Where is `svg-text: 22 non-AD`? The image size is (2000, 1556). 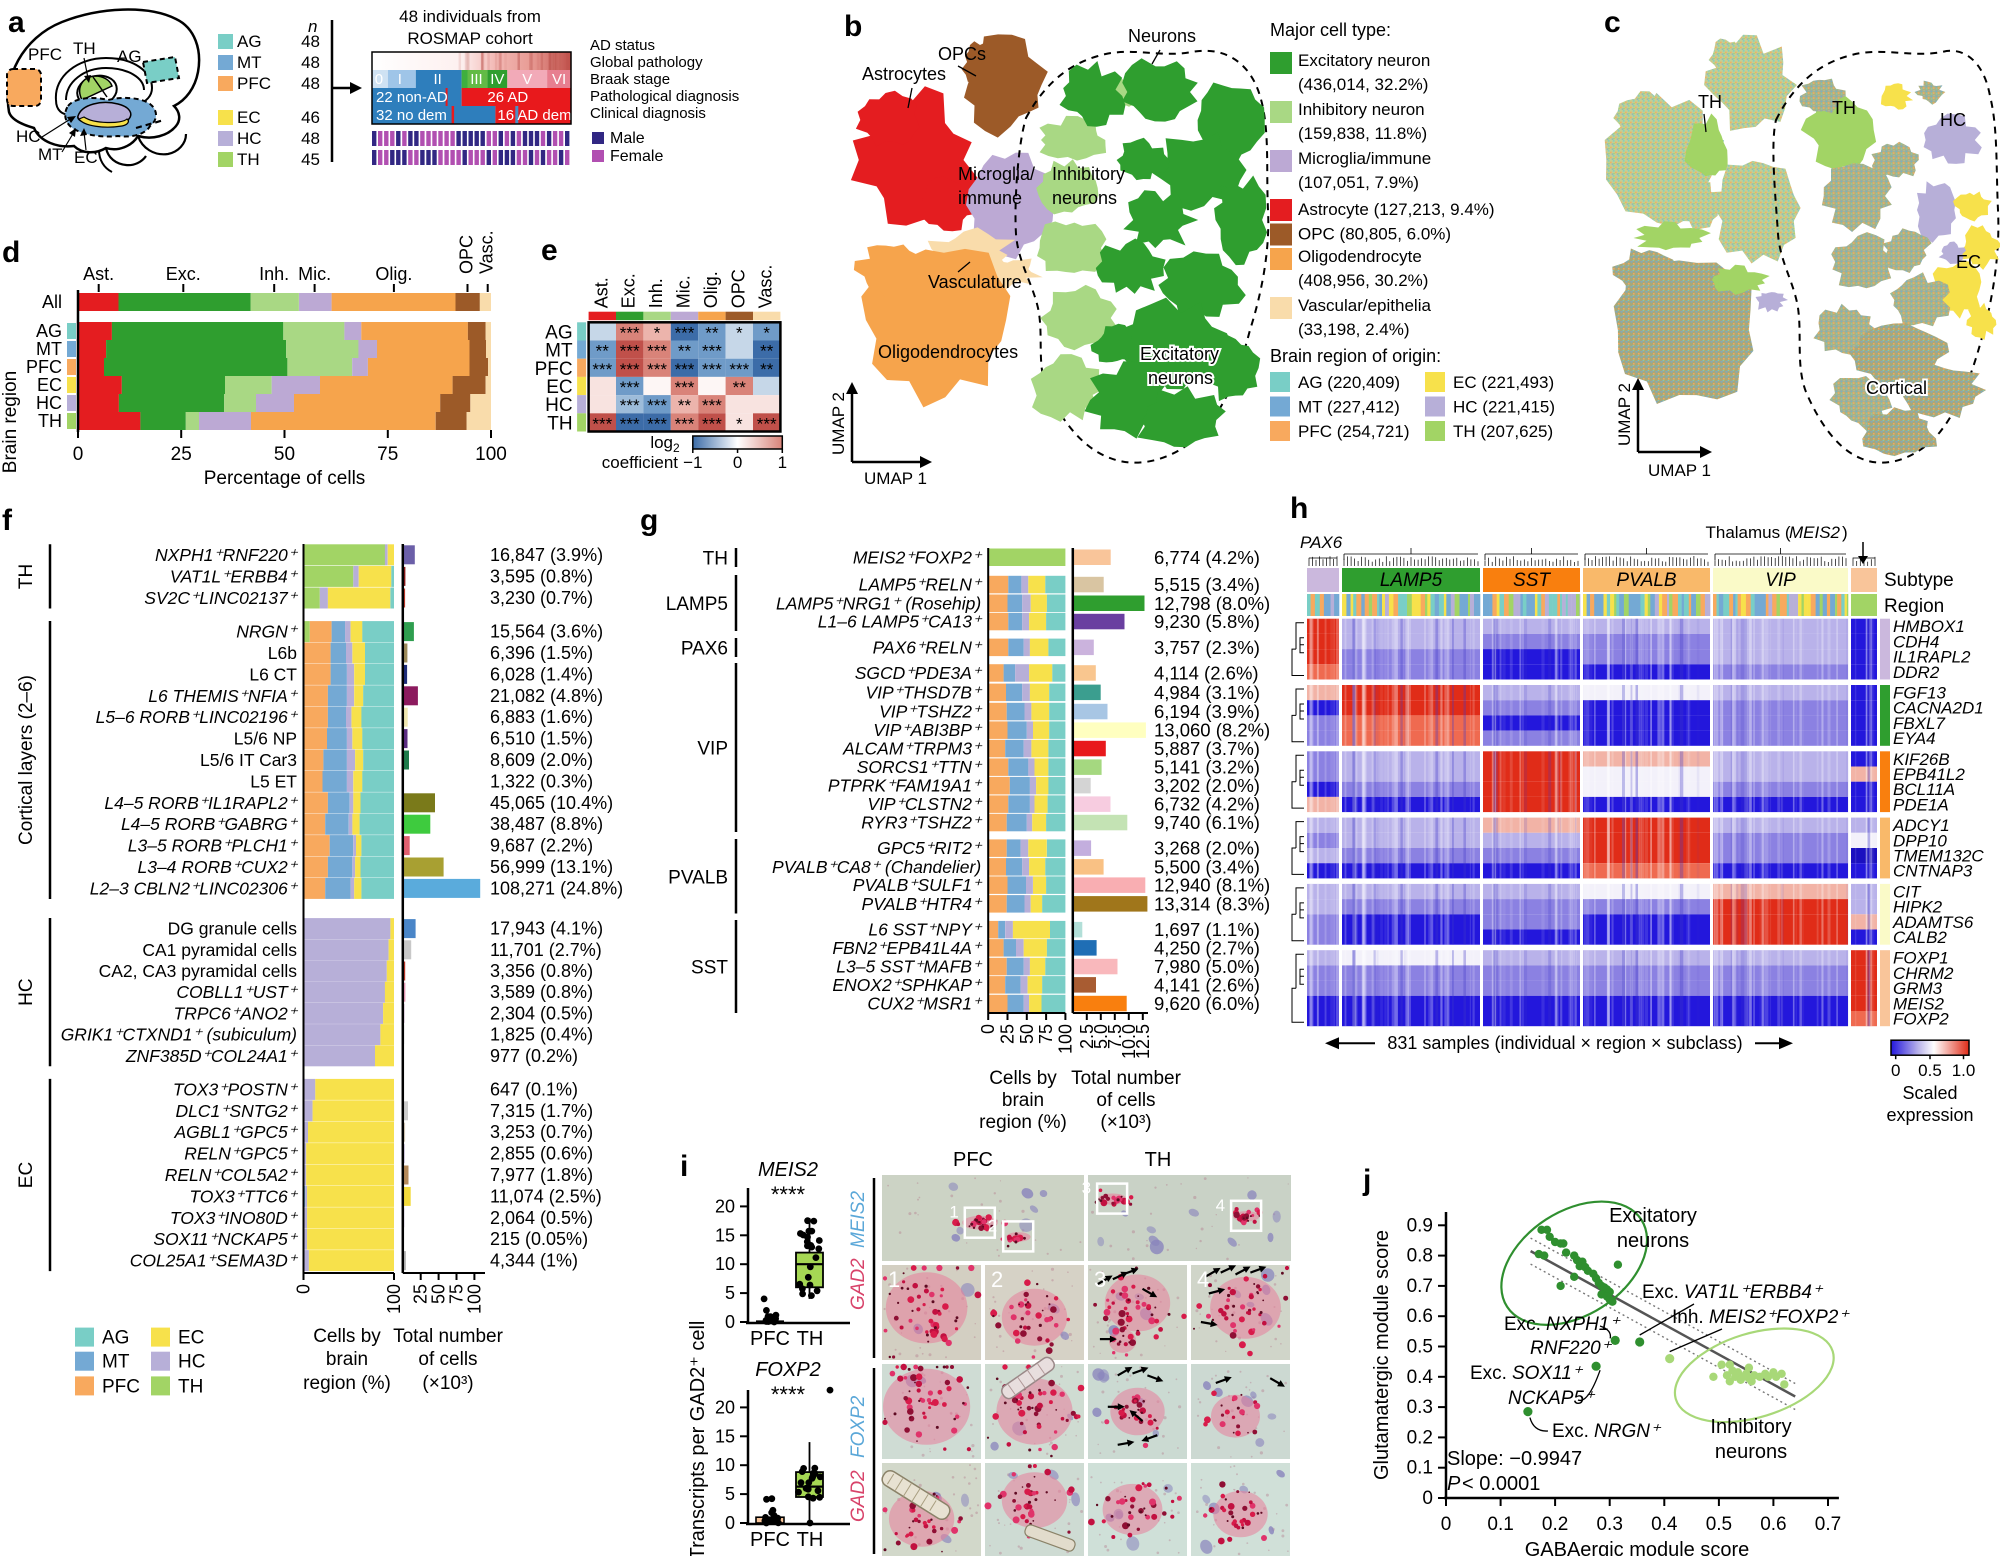
svg-text: 22 non-AD is located at coordinates (412, 97).